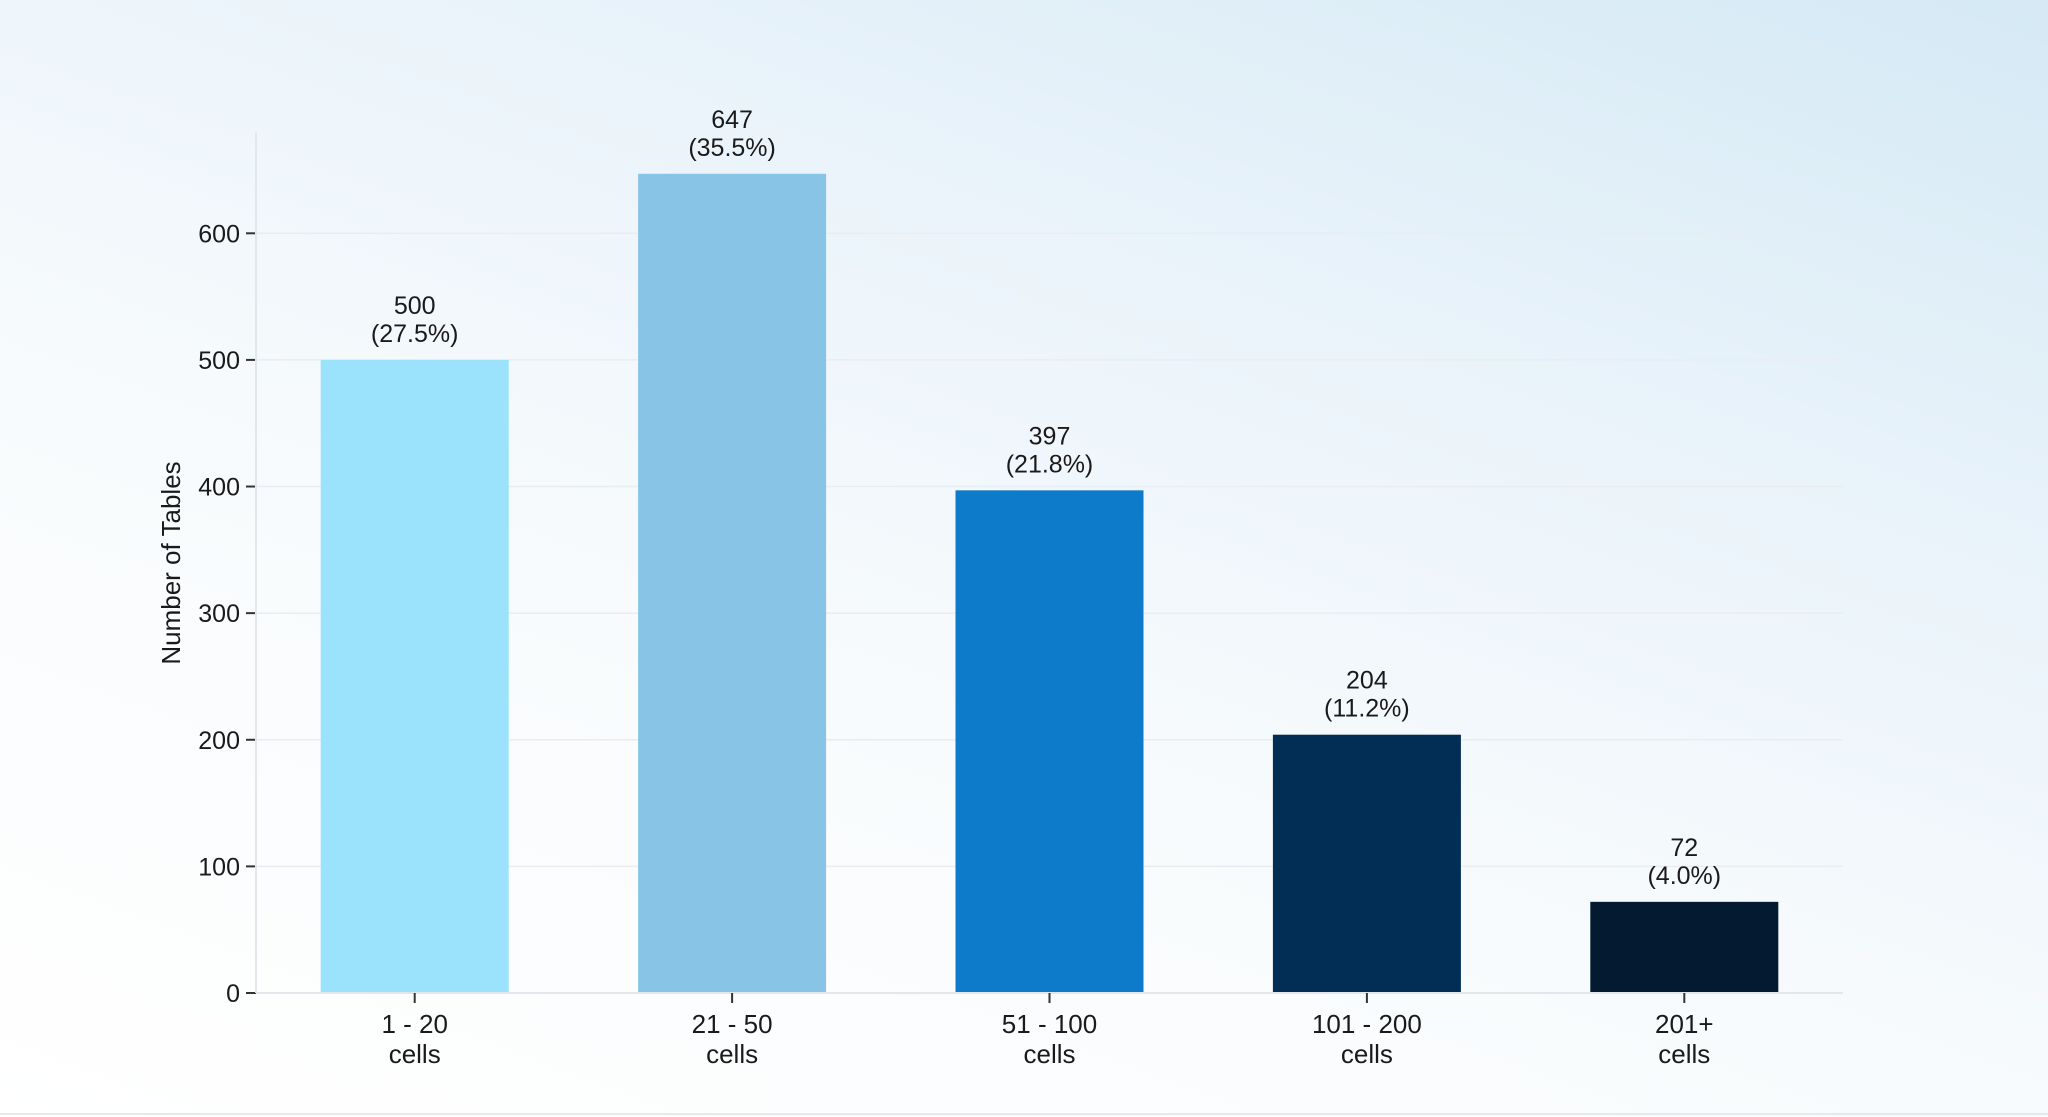 This screenshot has height=1117, width=2048. What do you see at coordinates (1367, 1024) in the screenshot?
I see `x-tick-label: 101 - 200` at bounding box center [1367, 1024].